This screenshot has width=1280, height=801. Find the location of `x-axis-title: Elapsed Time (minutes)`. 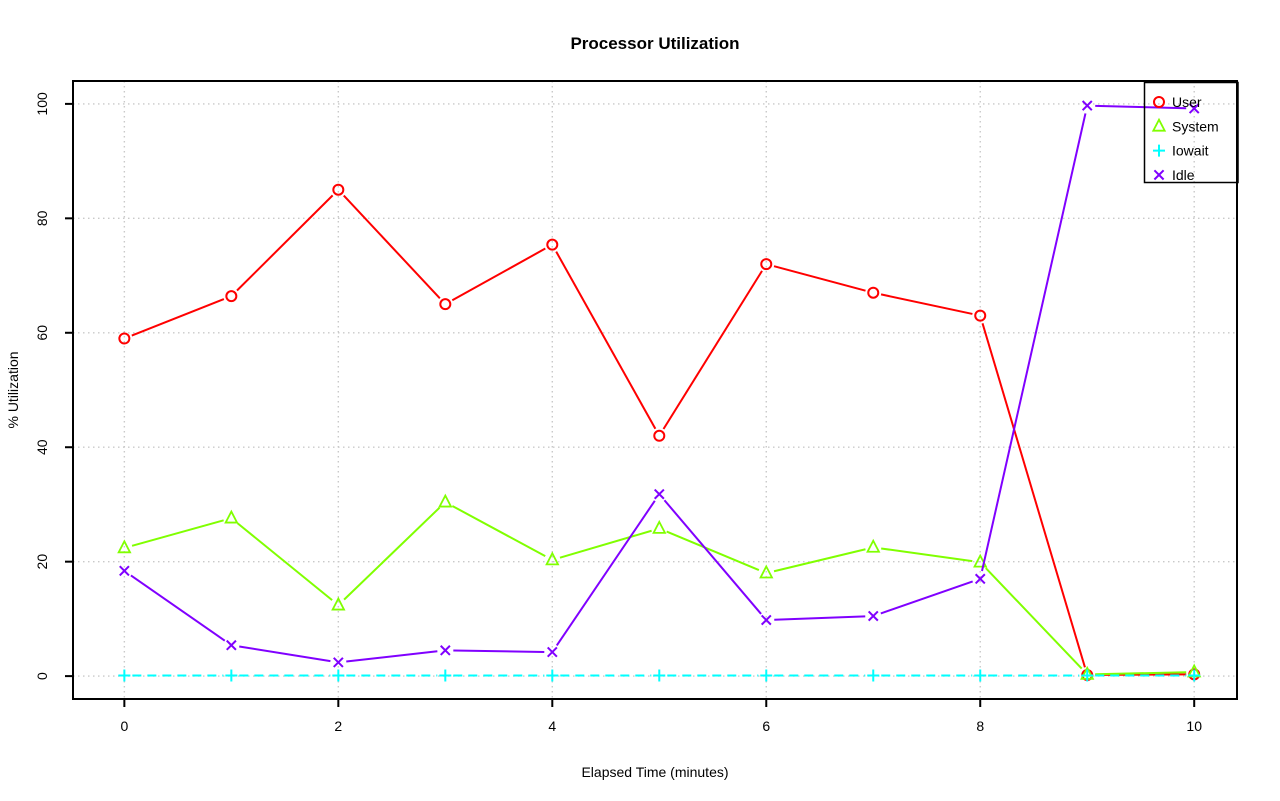

x-axis-title: Elapsed Time (minutes) is located at coordinates (654, 772).